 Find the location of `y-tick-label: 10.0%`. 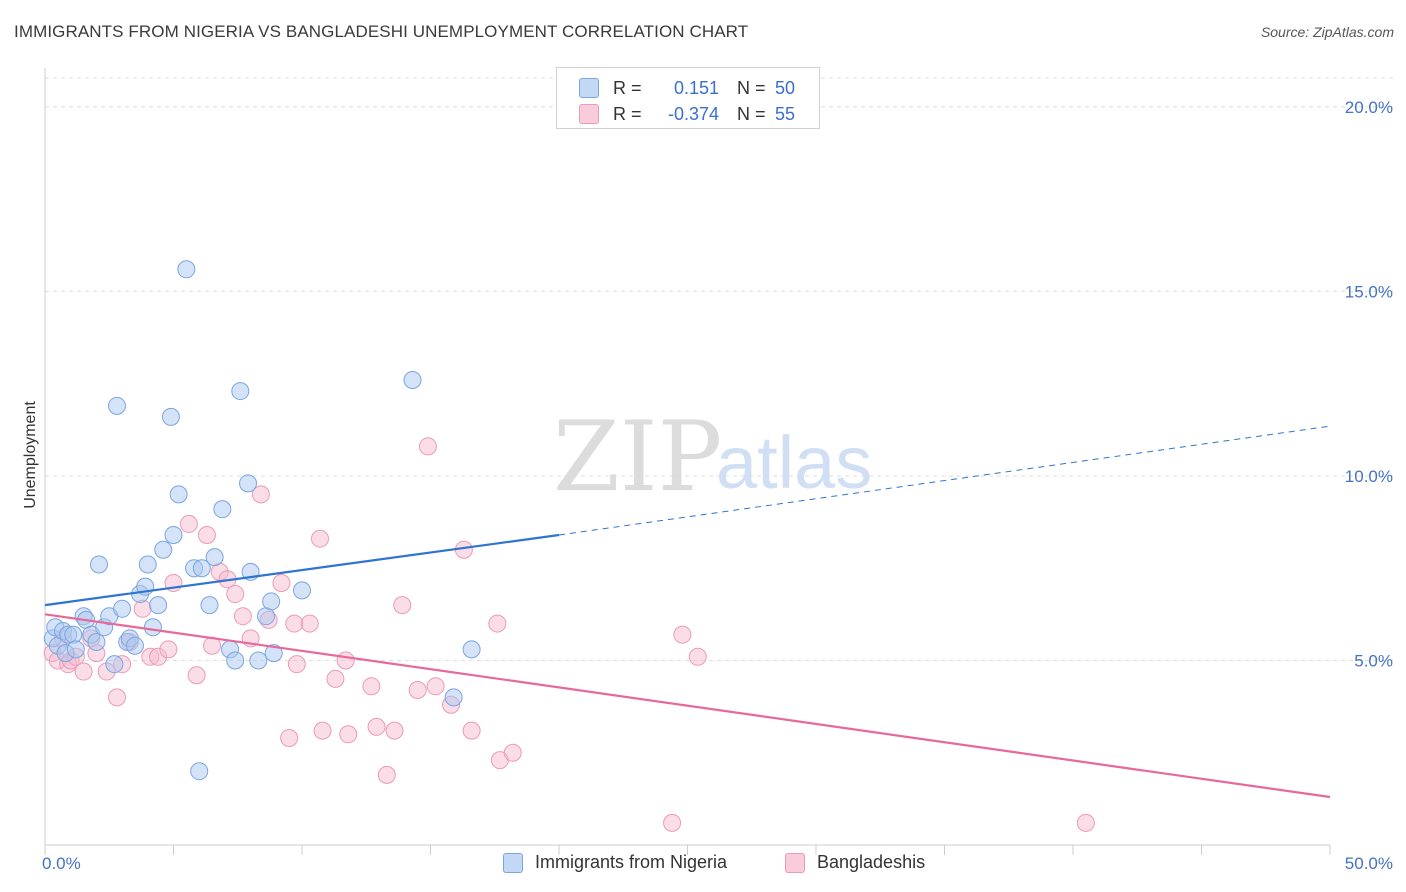

y-tick-label: 10.0% is located at coordinates (1369, 476).